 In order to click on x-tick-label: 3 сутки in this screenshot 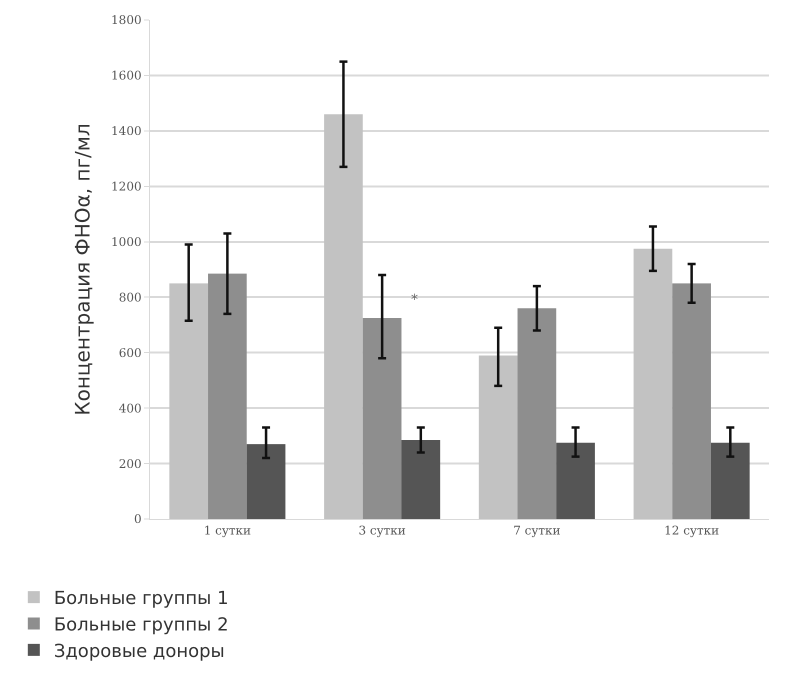, I will do `click(382, 530)`.